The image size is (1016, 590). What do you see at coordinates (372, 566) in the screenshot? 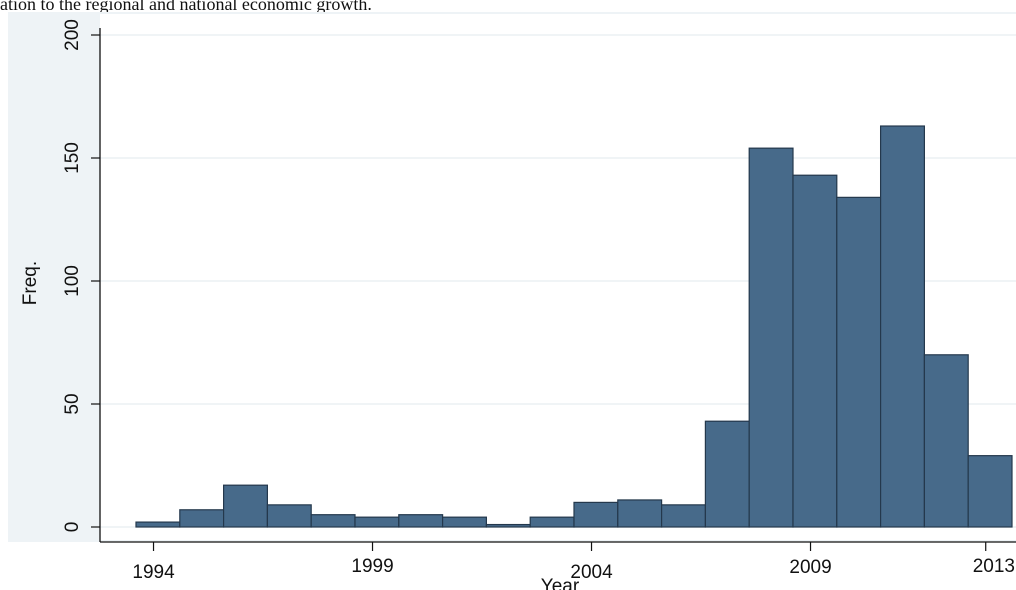
I see `x-tick-label: 1999` at bounding box center [372, 566].